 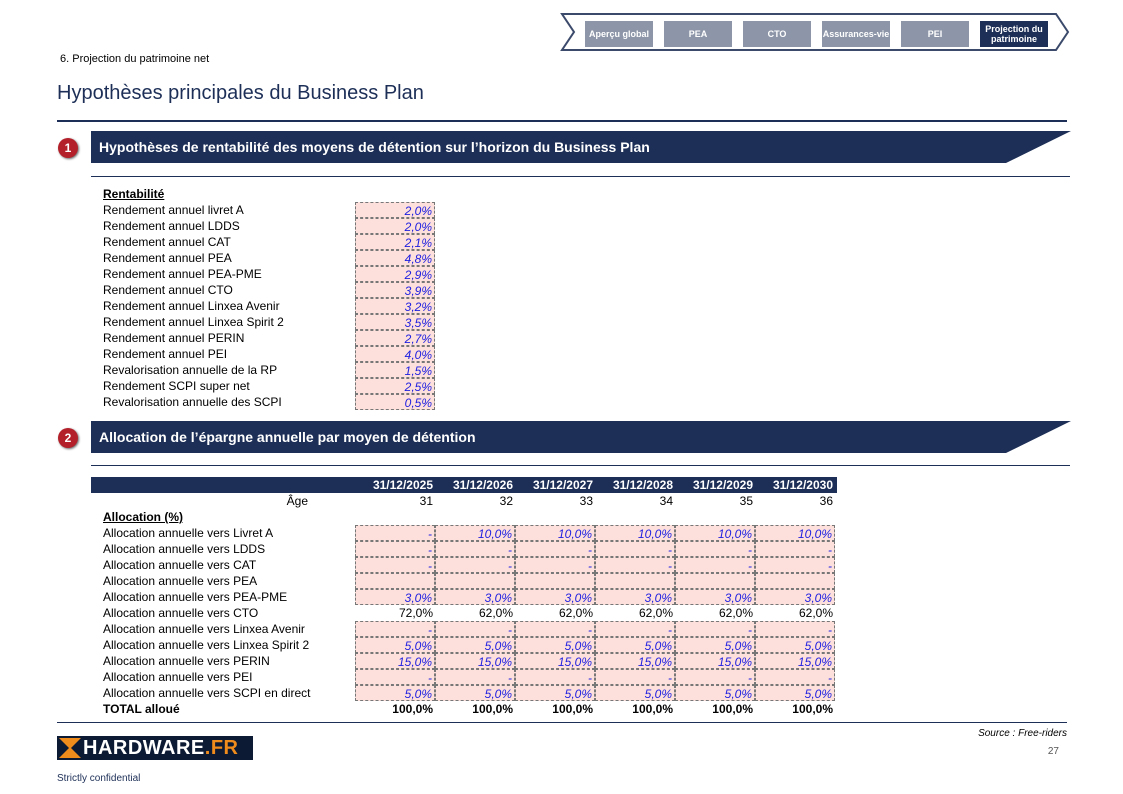 What do you see at coordinates (176, 386) in the screenshot?
I see `rentabilite-label: Rendement SCPI super net` at bounding box center [176, 386].